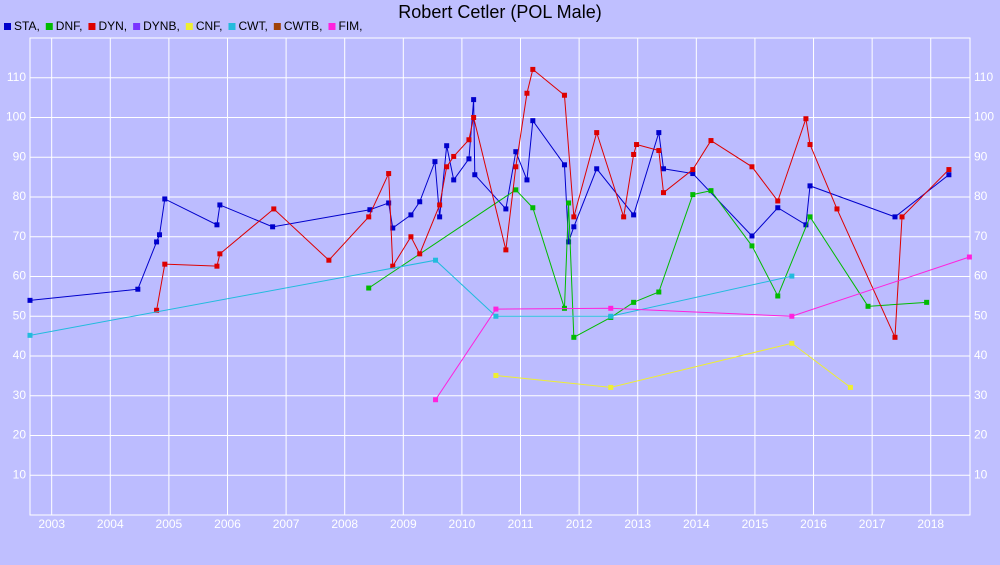 This screenshot has height=565, width=1000. I want to click on y2-tick-label: 90, so click(981, 156).